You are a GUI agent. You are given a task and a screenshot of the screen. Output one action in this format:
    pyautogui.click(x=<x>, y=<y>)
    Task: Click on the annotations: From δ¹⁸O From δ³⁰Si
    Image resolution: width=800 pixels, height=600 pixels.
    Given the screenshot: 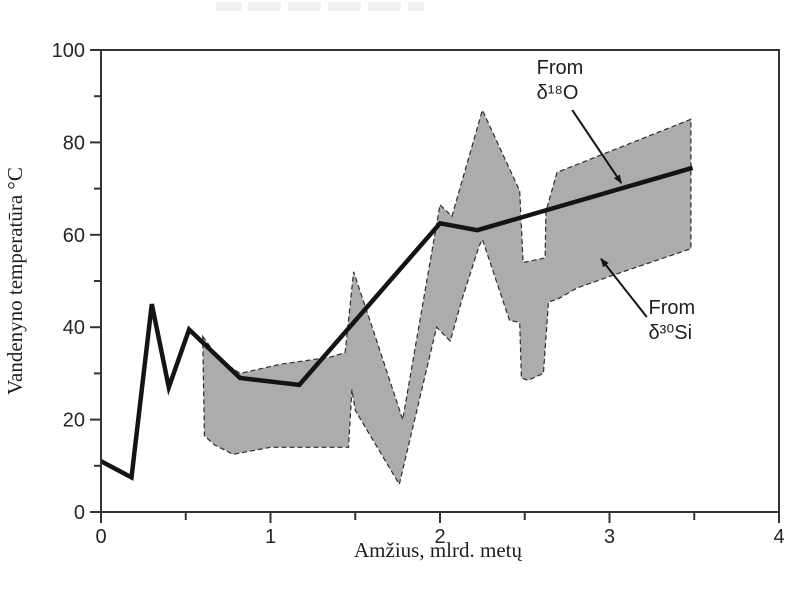 What is the action you would take?
    pyautogui.click(x=616, y=200)
    